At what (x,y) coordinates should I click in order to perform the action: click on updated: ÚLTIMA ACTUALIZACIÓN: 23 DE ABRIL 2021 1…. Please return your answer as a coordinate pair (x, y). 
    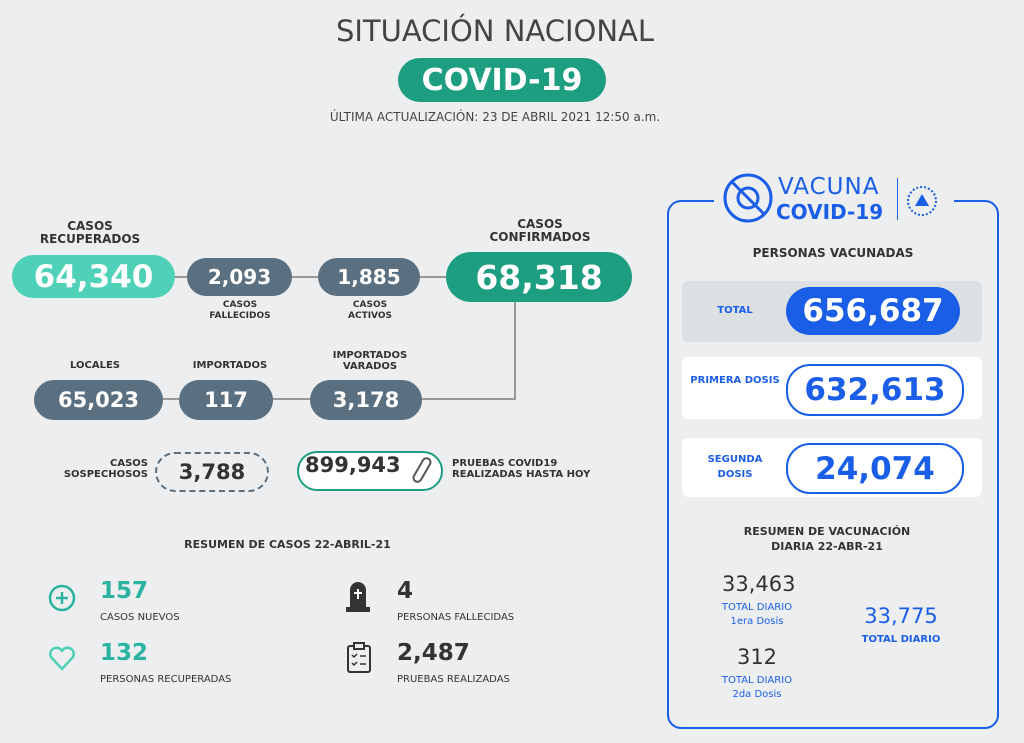
    Looking at the image, I should click on (495, 117).